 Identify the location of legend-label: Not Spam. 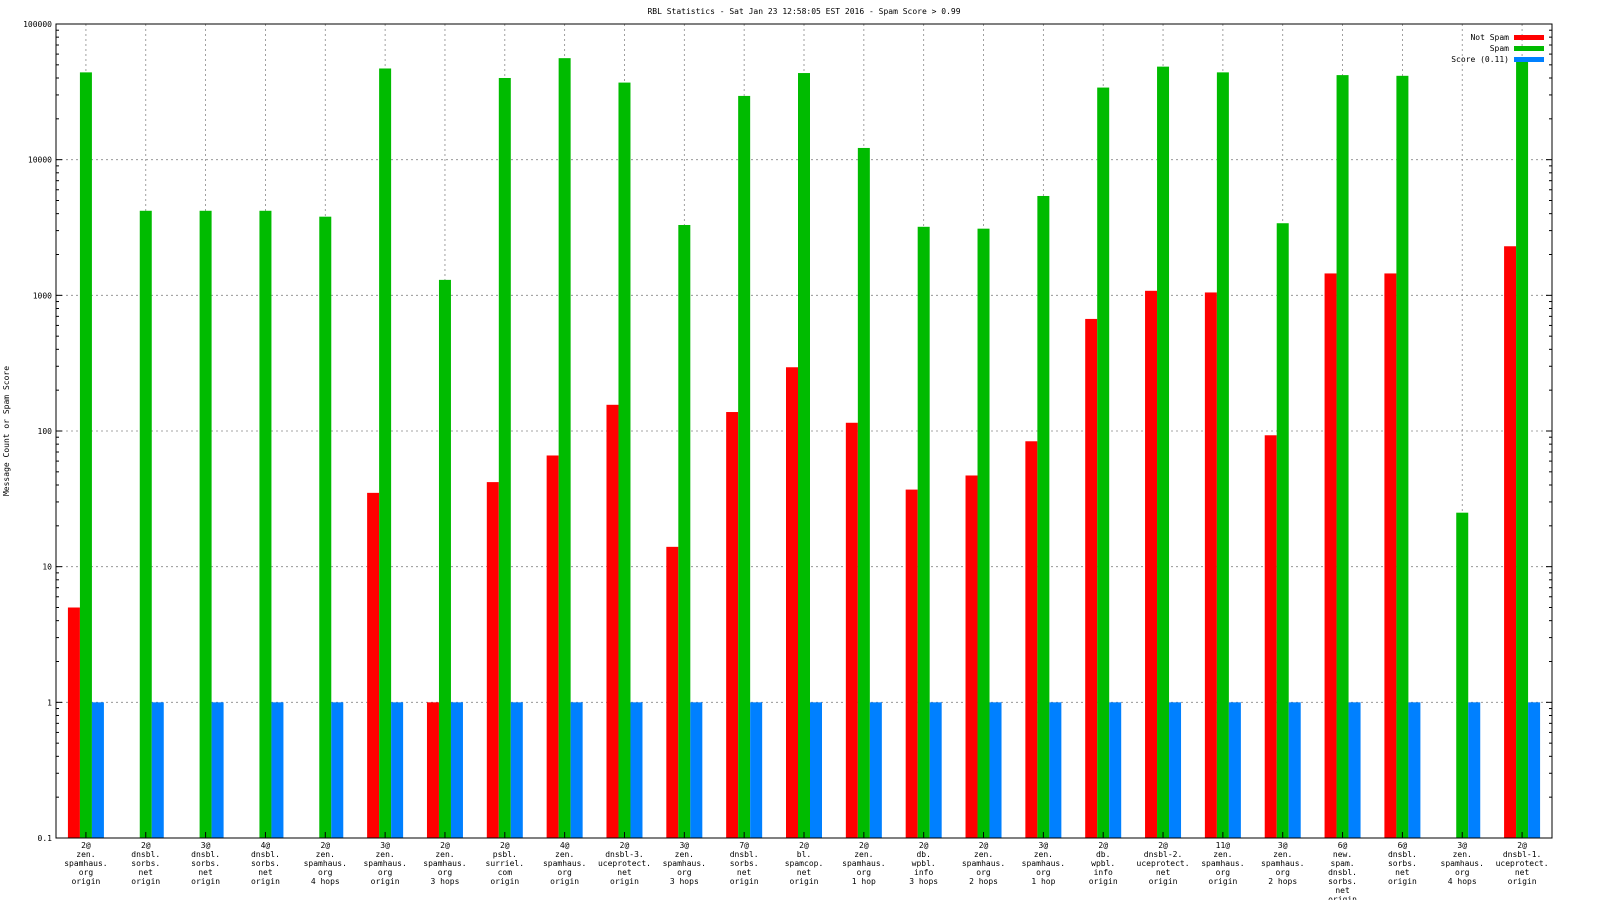
(1489, 37).